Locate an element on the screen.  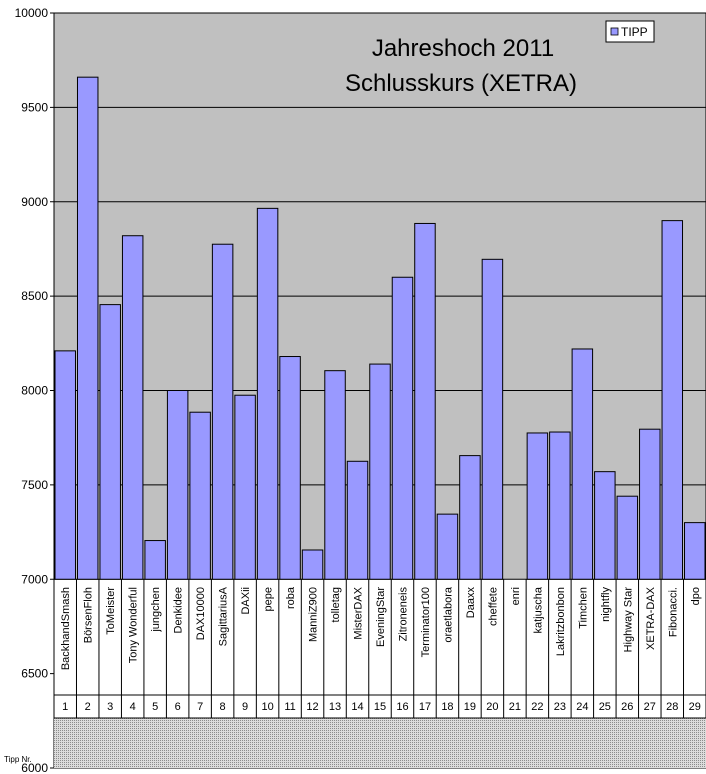
category-label: EveningStar is located at coordinates (381, 617).